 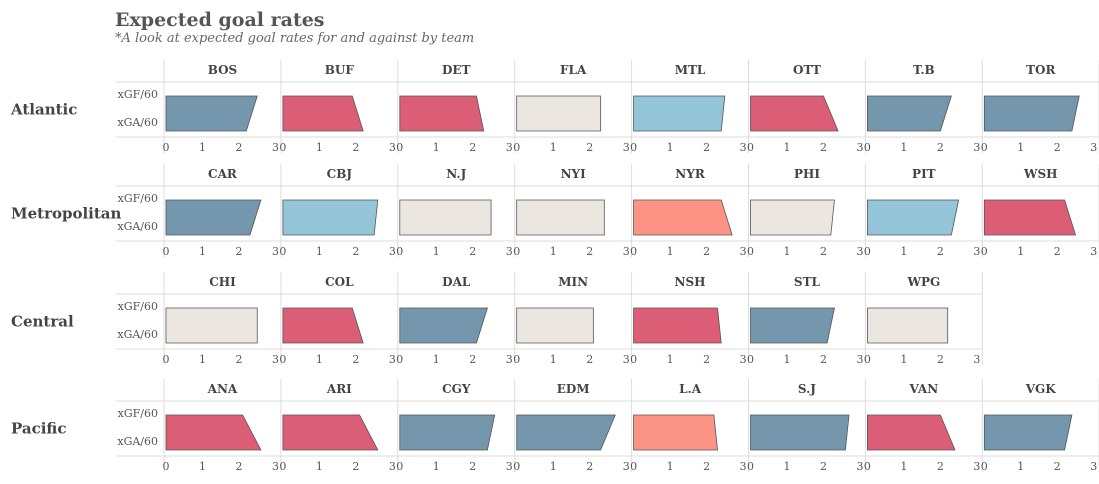 What do you see at coordinates (573, 70) in the screenshot?
I see `team-label: FLA` at bounding box center [573, 70].